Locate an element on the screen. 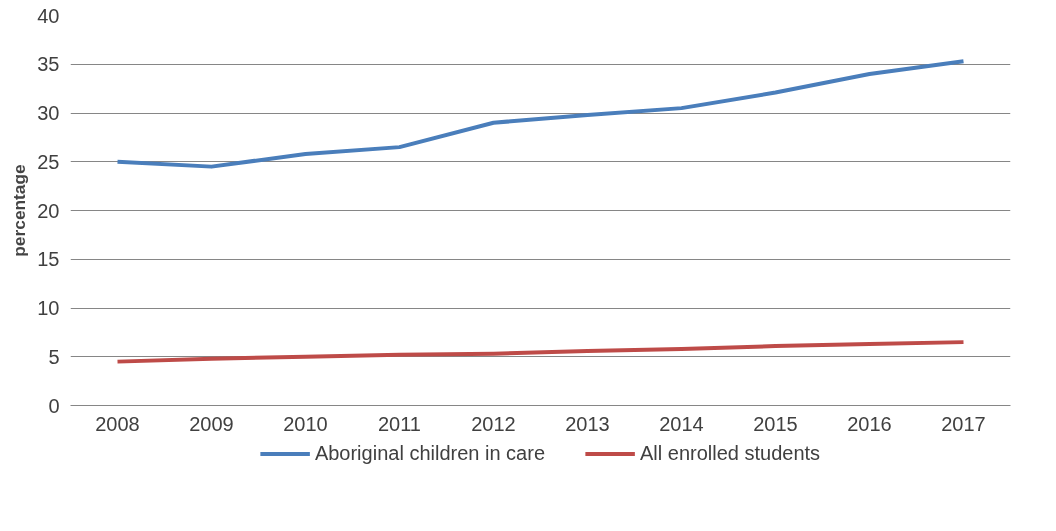 This screenshot has height=531, width=1056. x-tick-label: 2017 is located at coordinates (963, 423).